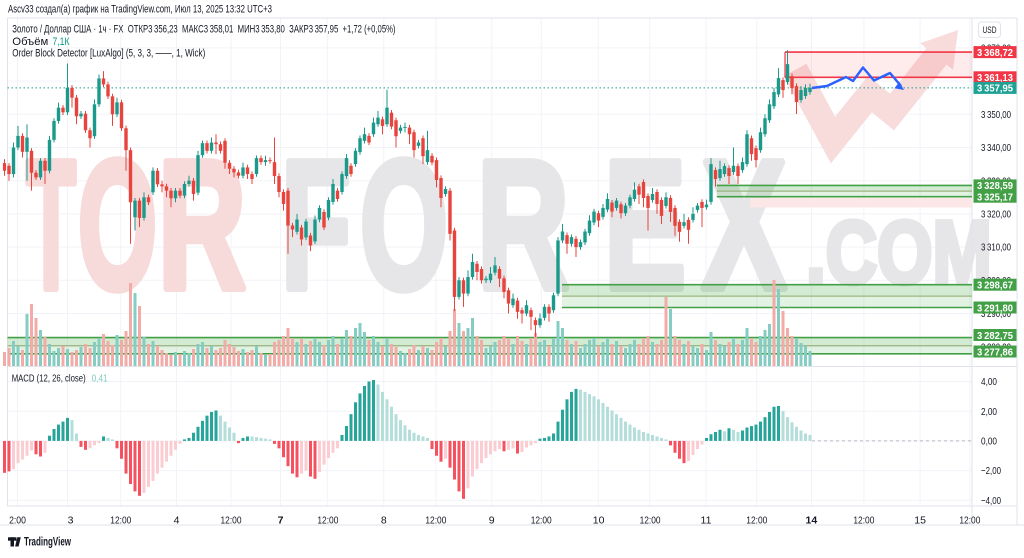 This screenshot has height=558, width=1024. Describe the element at coordinates (996, 215) in the screenshot. I see `svg-text: 3 320,00` at that location.